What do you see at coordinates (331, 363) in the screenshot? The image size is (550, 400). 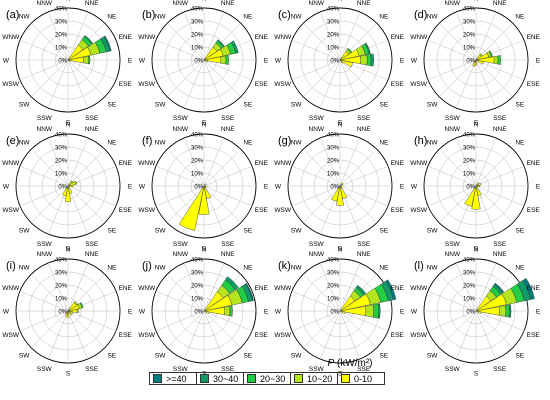 I see `legend-title-symbol: P` at bounding box center [331, 363].